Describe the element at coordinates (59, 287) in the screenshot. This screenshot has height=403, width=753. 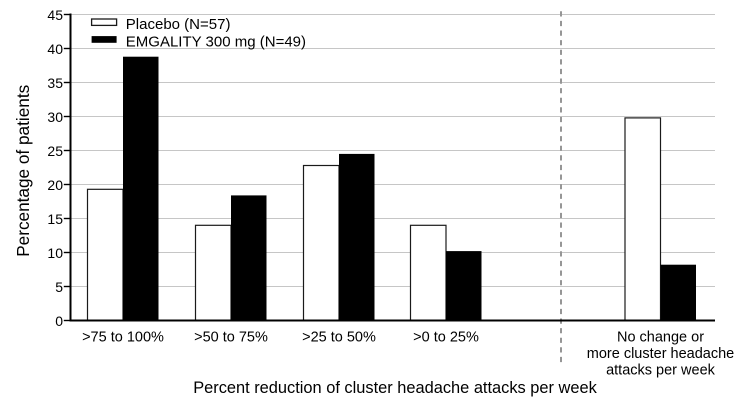
I see `svg-text: 5` at that location.